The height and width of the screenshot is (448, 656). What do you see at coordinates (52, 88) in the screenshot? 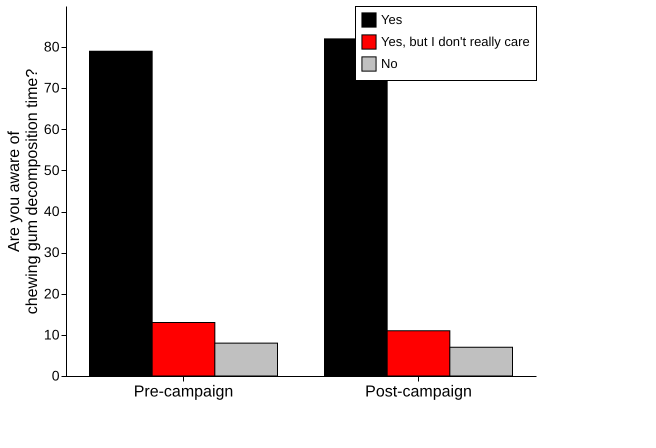
I see `y-tick-label: 70` at bounding box center [52, 88].